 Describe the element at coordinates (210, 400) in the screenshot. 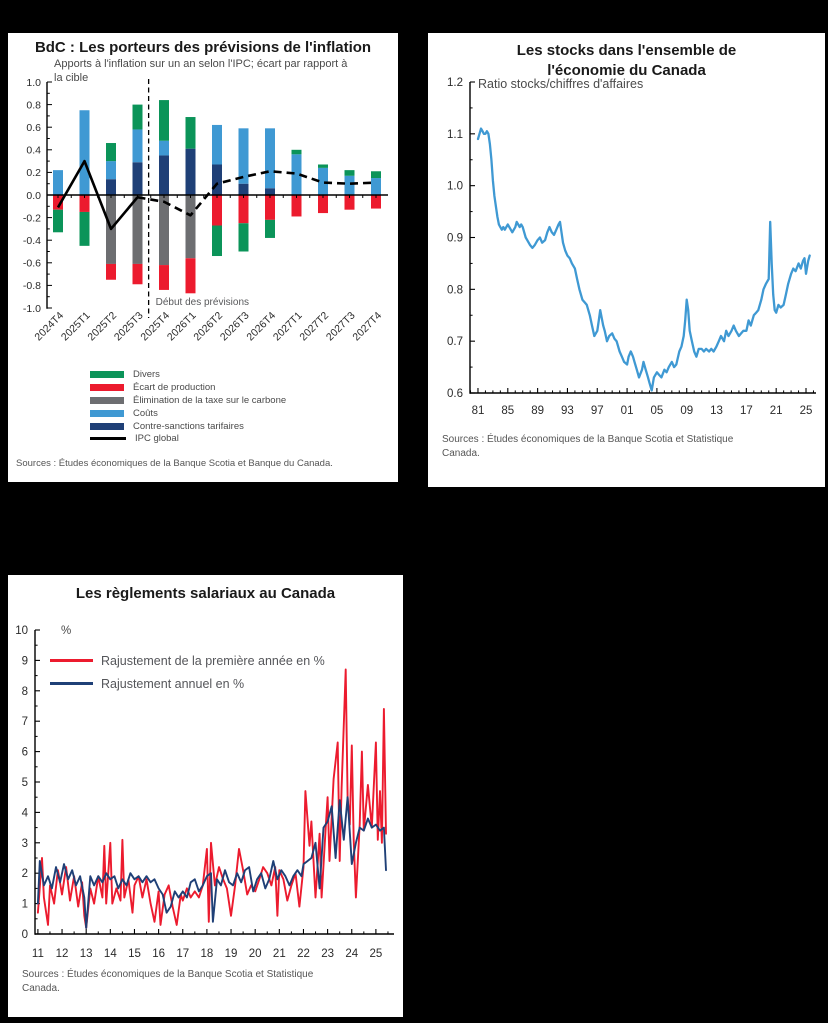

I see `legend-label: Élimination de la taxe sur le carbone` at that location.